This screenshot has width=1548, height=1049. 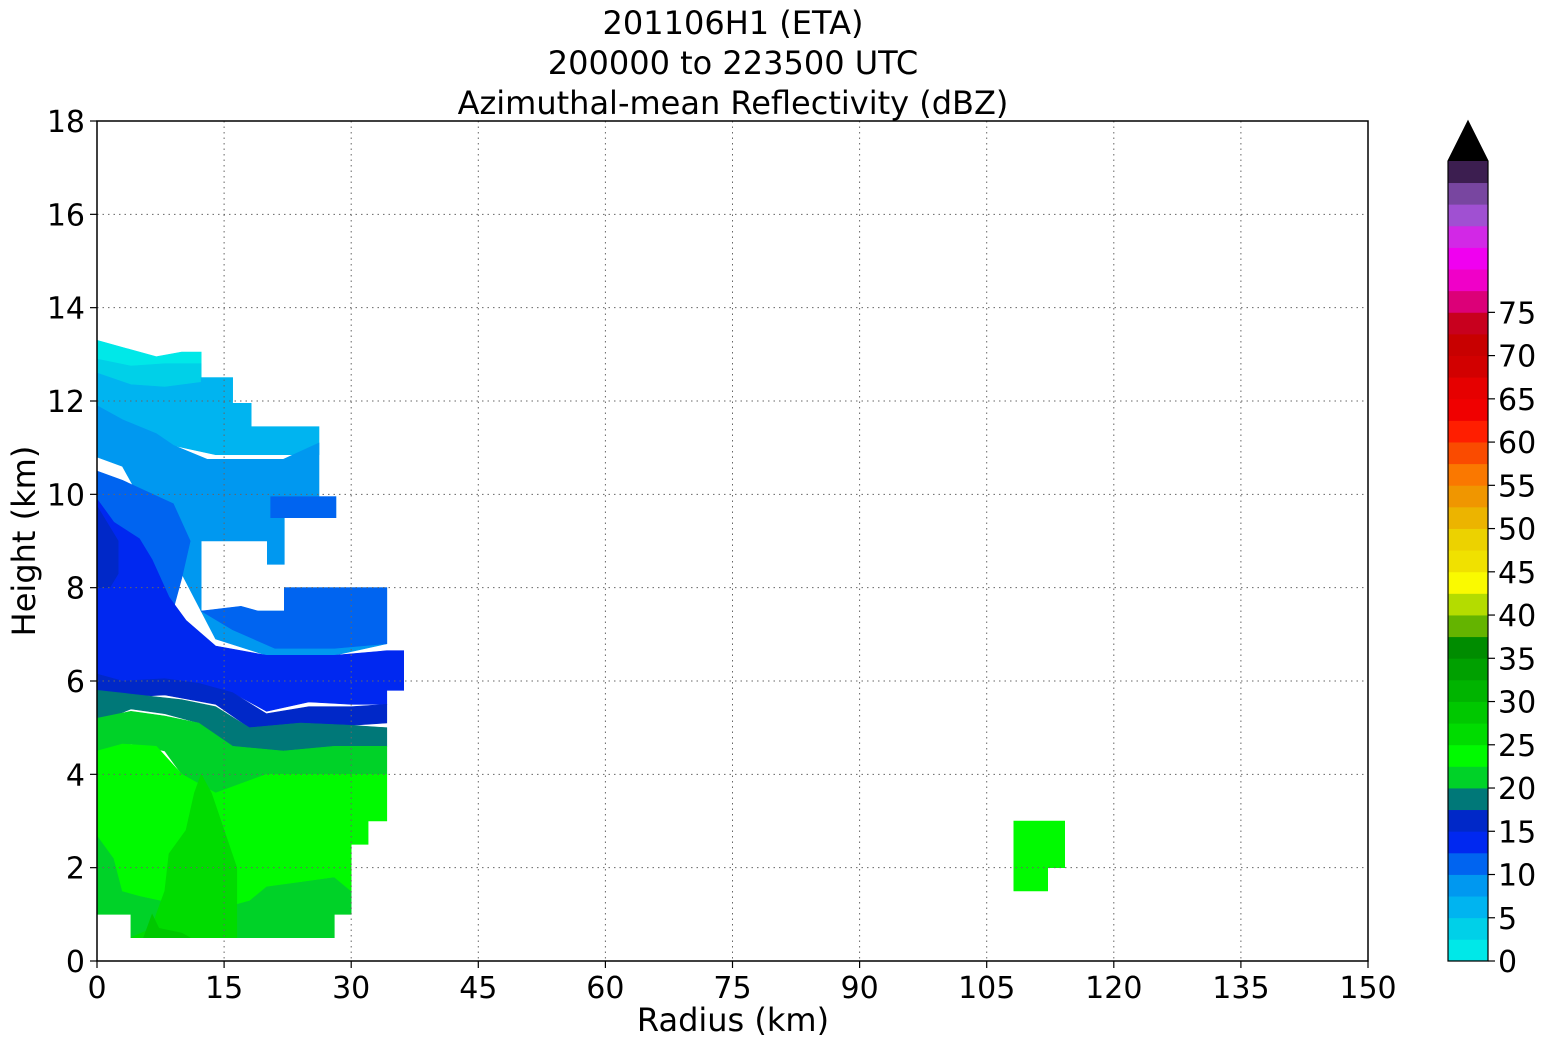 What do you see at coordinates (75, 589) in the screenshot?
I see `y-tick-label-4: 8` at bounding box center [75, 589].